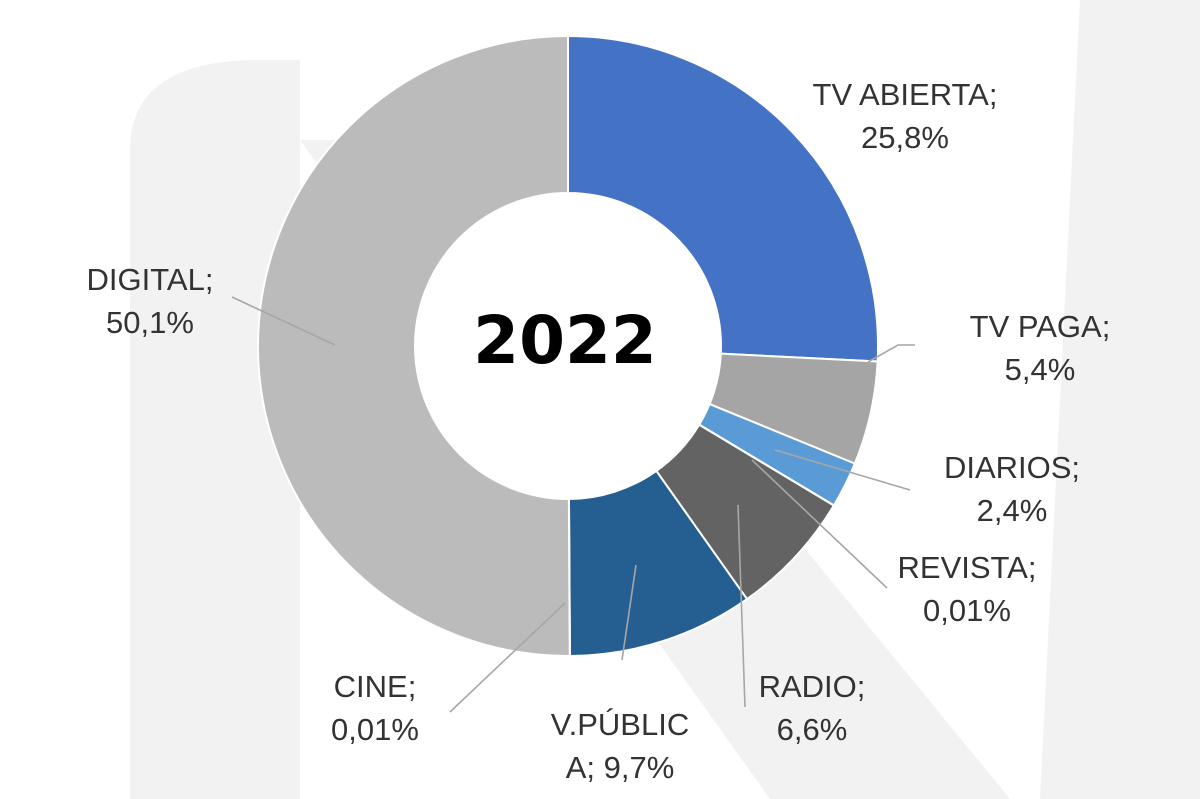 Image resolution: width=1200 pixels, height=799 pixels. I want to click on slice-label-name: CINE;, so click(375, 686).